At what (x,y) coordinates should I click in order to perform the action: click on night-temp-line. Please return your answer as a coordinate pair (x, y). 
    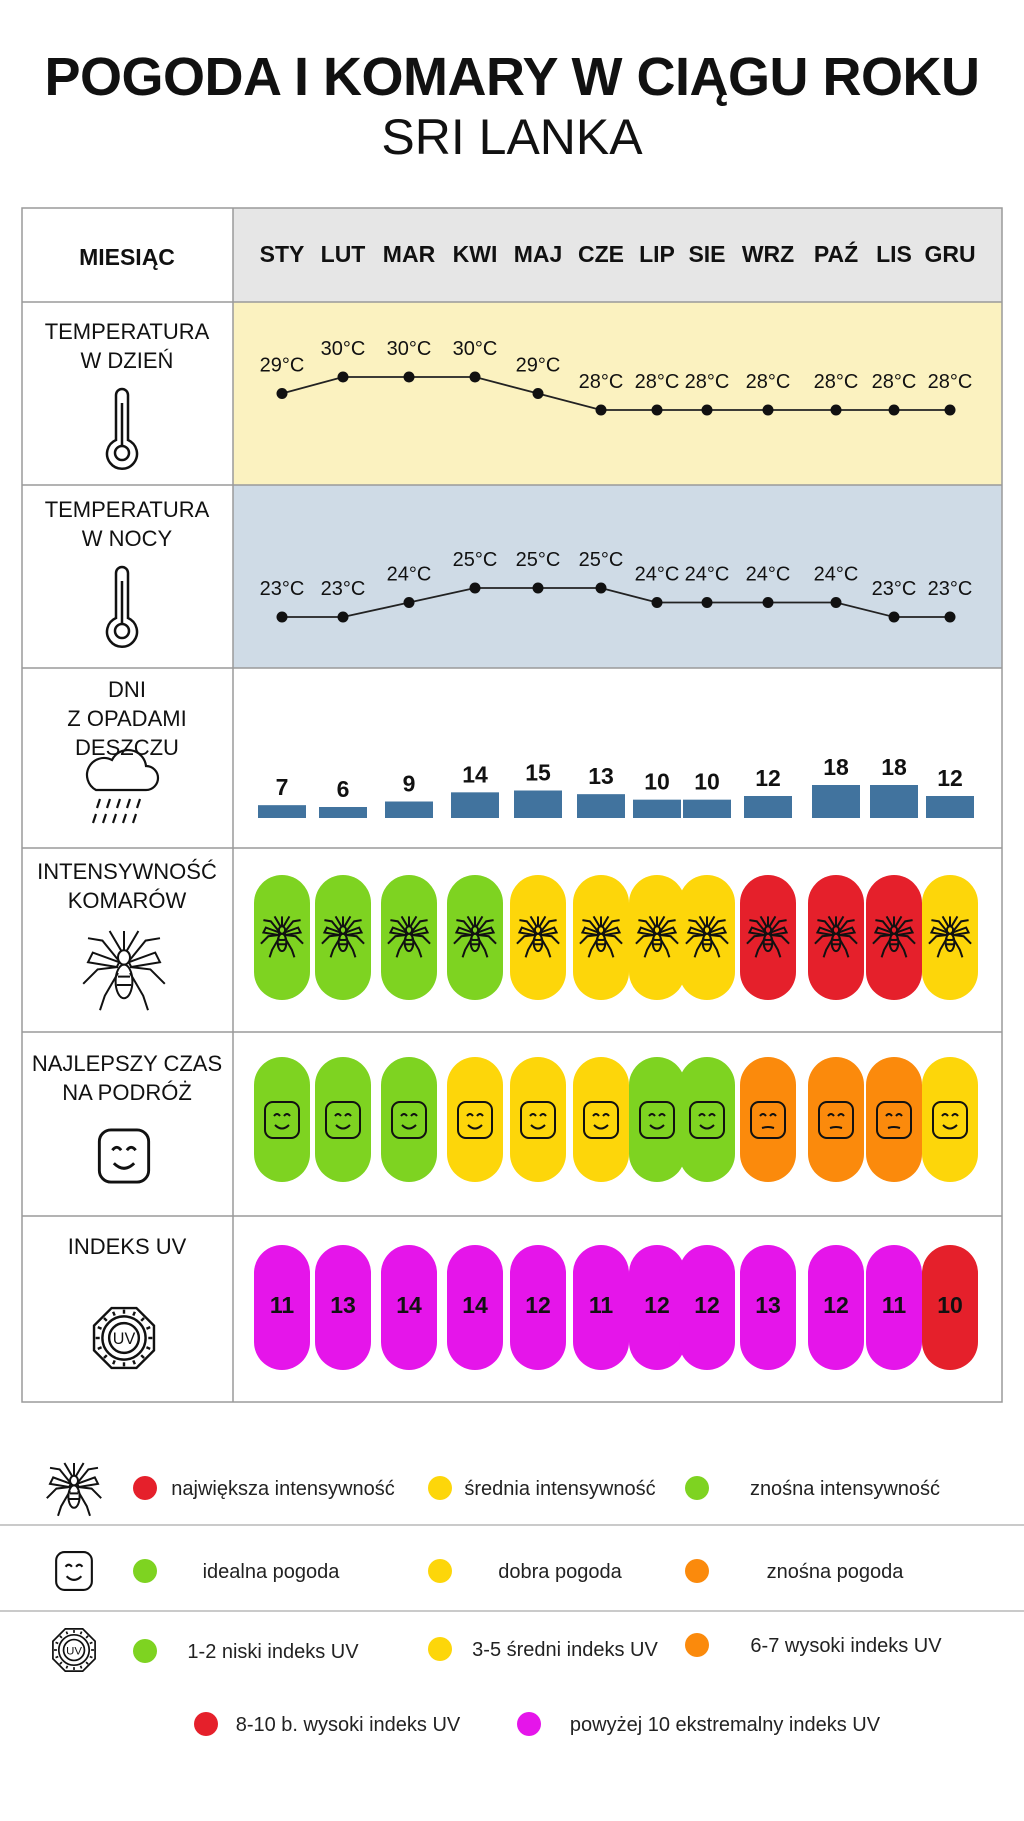
    Looking at the image, I should click on (616, 602).